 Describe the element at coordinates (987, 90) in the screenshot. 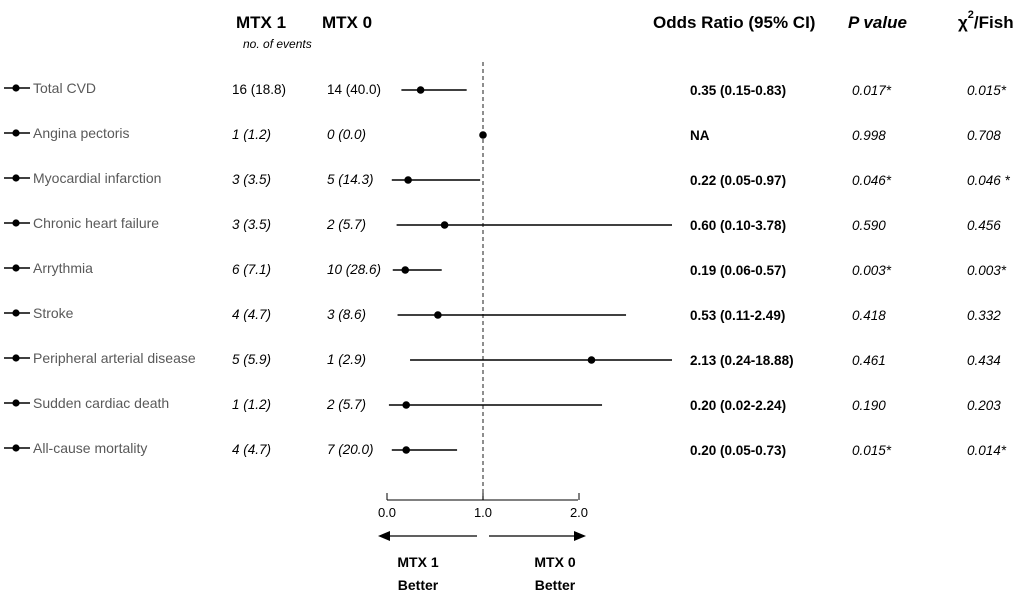

I see `chi-fisher-value: 0.015*` at that location.